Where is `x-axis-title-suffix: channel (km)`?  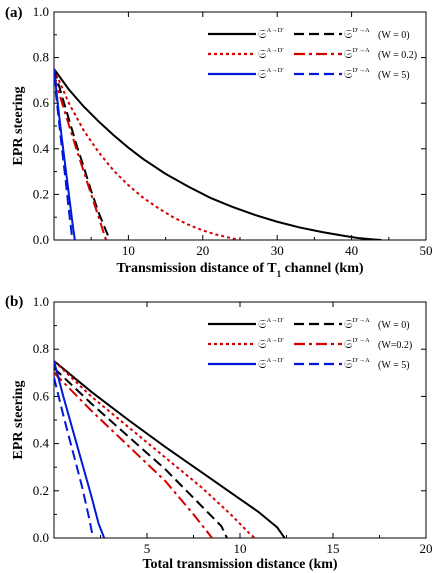
x-axis-title-suffix: channel (km) is located at coordinates (322, 268).